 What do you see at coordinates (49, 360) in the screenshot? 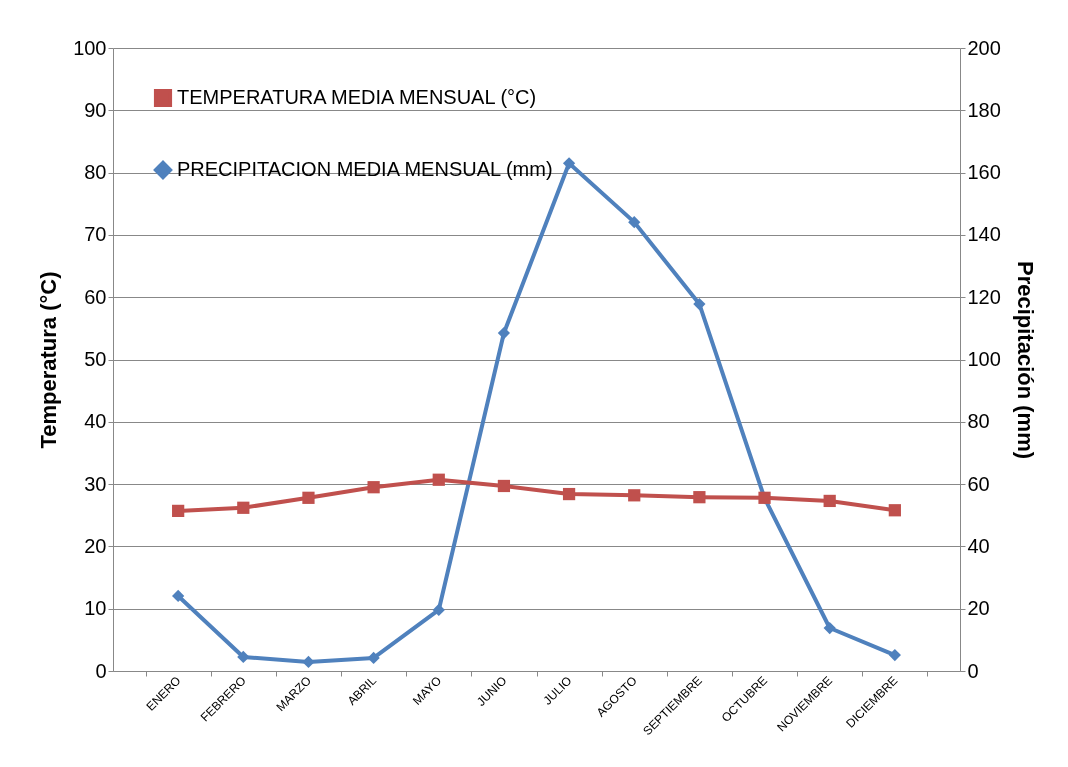
I see `y-axis-title: Temperatura (°C)` at bounding box center [49, 360].